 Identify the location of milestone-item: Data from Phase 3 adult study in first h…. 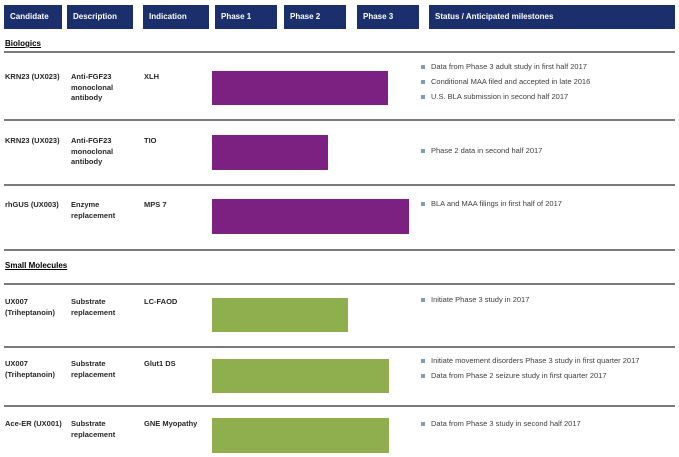
(548, 66).